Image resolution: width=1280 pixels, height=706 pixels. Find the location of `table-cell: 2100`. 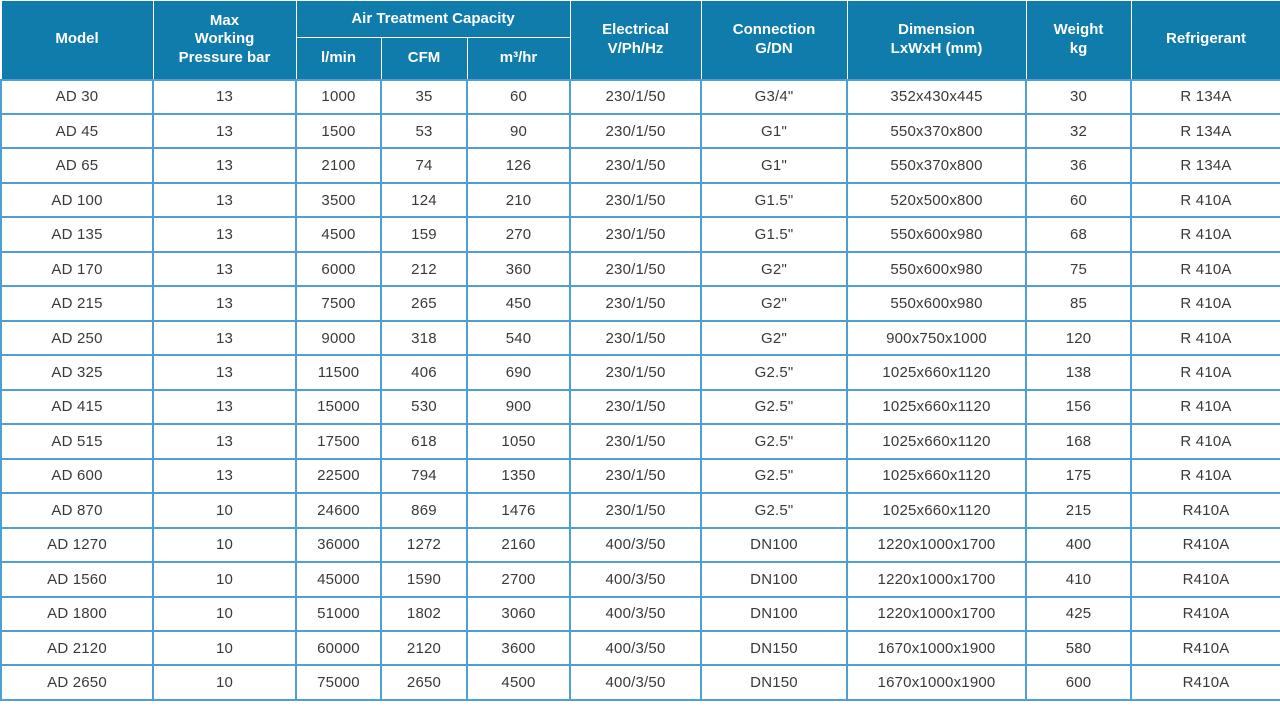

table-cell: 2100 is located at coordinates (338, 165).